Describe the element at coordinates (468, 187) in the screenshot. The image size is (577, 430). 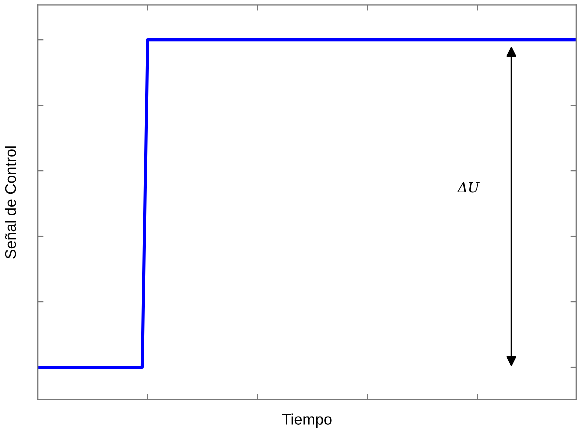
I see `annotation: ΔU` at that location.